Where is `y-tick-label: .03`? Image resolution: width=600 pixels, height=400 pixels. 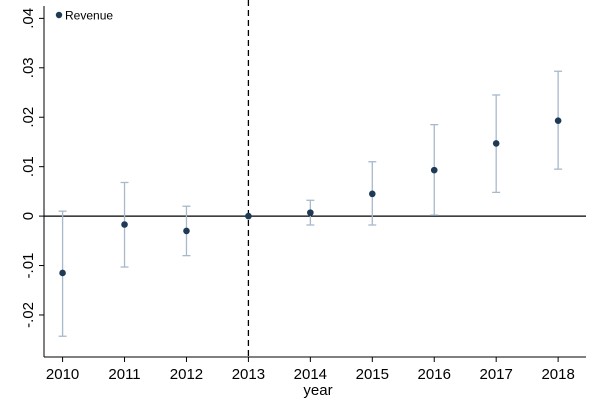
y-tick-label: .03 is located at coordinates (28, 67).